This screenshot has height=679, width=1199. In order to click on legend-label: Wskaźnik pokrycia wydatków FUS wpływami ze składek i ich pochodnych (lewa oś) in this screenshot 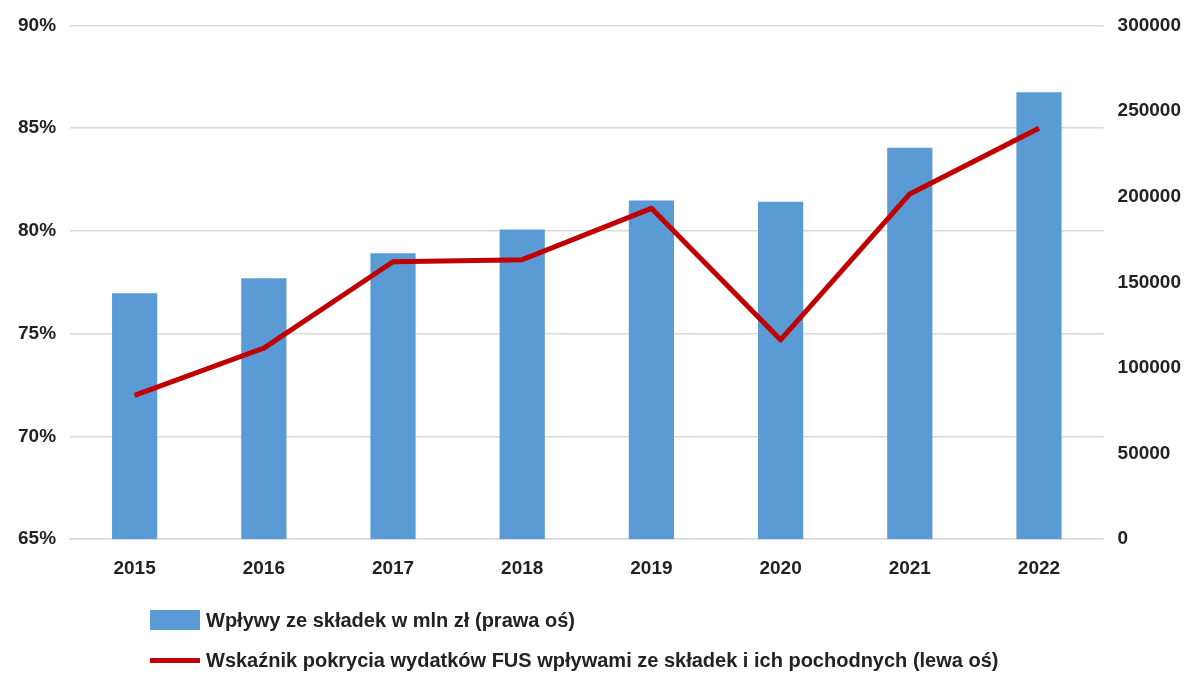, I will do `click(602, 660)`.